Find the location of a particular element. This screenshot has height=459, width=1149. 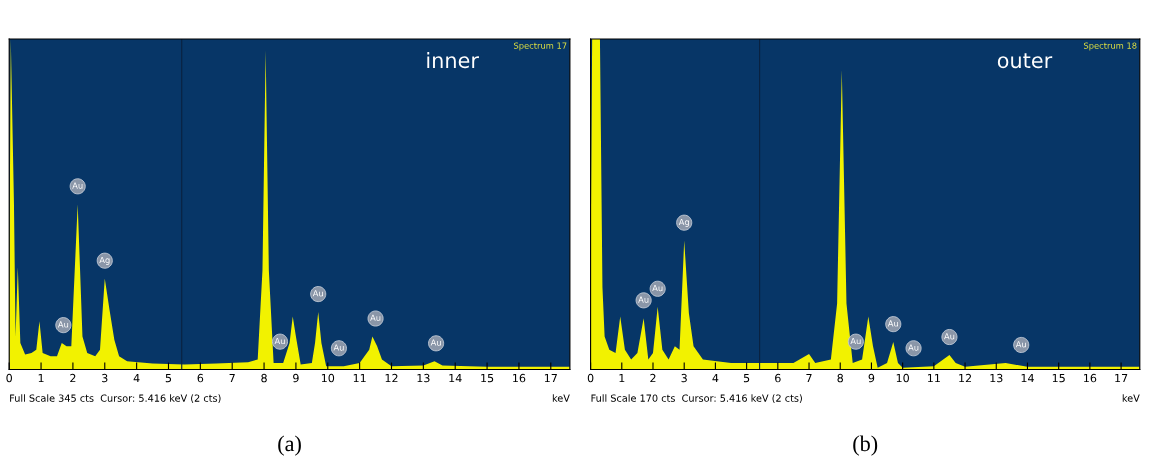

text: Full Scale 170 cts Cursor: 5.416 keV (2 cts) is located at coordinates (696, 398).